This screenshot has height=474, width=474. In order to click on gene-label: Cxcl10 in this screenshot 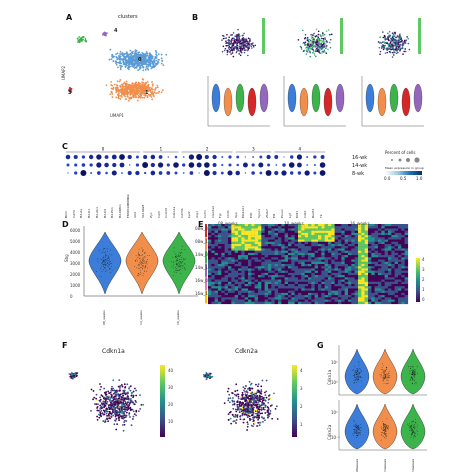, I will do `click(166, 212)`.